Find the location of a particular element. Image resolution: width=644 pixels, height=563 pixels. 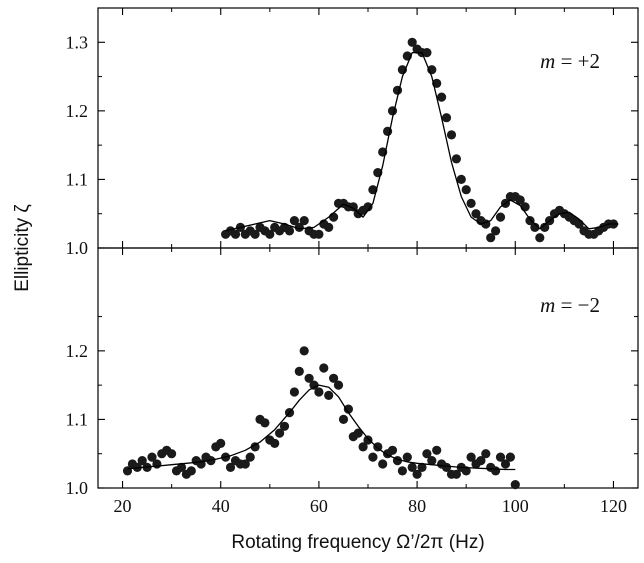

bottom-fit-curve is located at coordinates (321, 427).